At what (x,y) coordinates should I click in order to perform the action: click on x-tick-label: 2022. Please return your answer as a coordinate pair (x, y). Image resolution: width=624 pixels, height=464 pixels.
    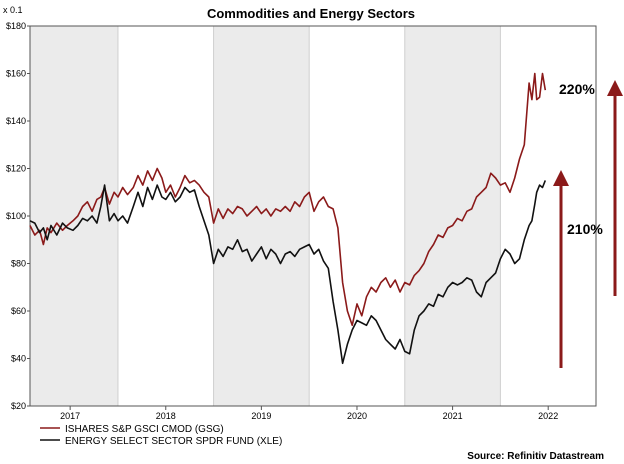
    Looking at the image, I should click on (548, 416).